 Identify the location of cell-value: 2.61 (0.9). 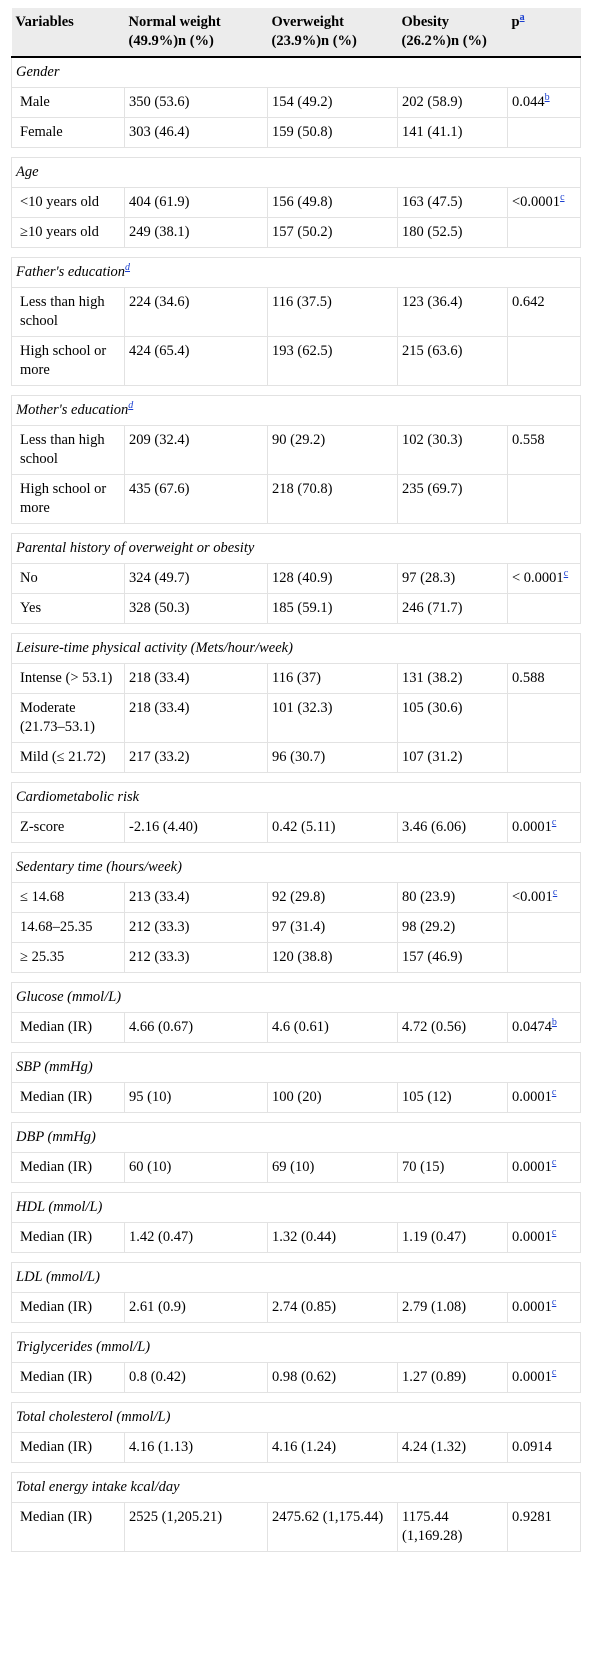
(157, 1307).